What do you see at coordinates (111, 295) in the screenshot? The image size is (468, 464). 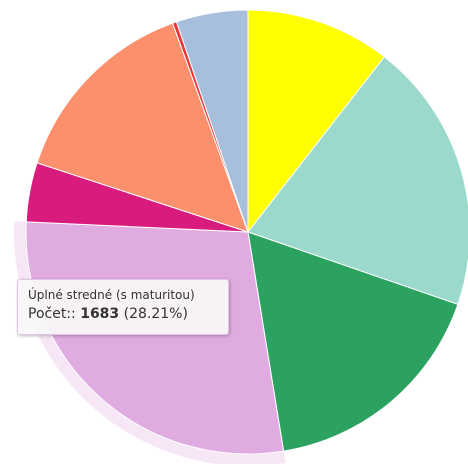 I see `tooltip-title: Úplné stredné (s maturitou)` at bounding box center [111, 295].